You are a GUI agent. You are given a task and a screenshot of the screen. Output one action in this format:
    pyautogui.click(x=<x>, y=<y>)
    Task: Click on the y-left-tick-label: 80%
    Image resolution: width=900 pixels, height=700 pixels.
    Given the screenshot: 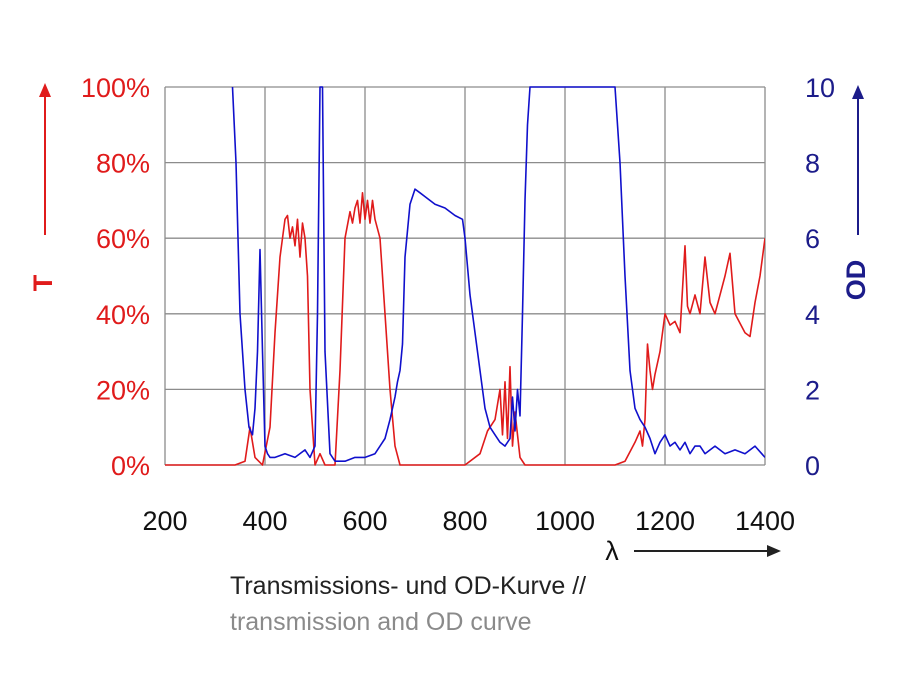 What is the action you would take?
    pyautogui.click(x=123, y=164)
    